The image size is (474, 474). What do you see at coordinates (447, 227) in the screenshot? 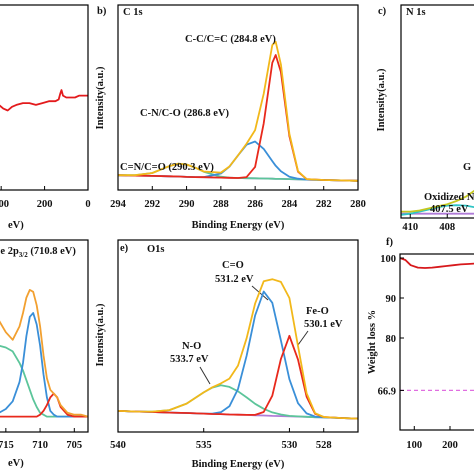
I see `x-tick-label: 408` at bounding box center [447, 227].